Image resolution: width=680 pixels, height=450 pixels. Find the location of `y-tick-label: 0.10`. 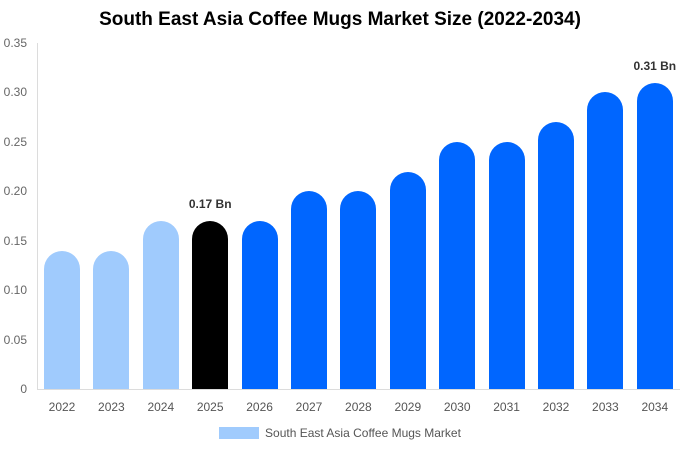

y-tick-label: 0.10 is located at coordinates (15, 290).